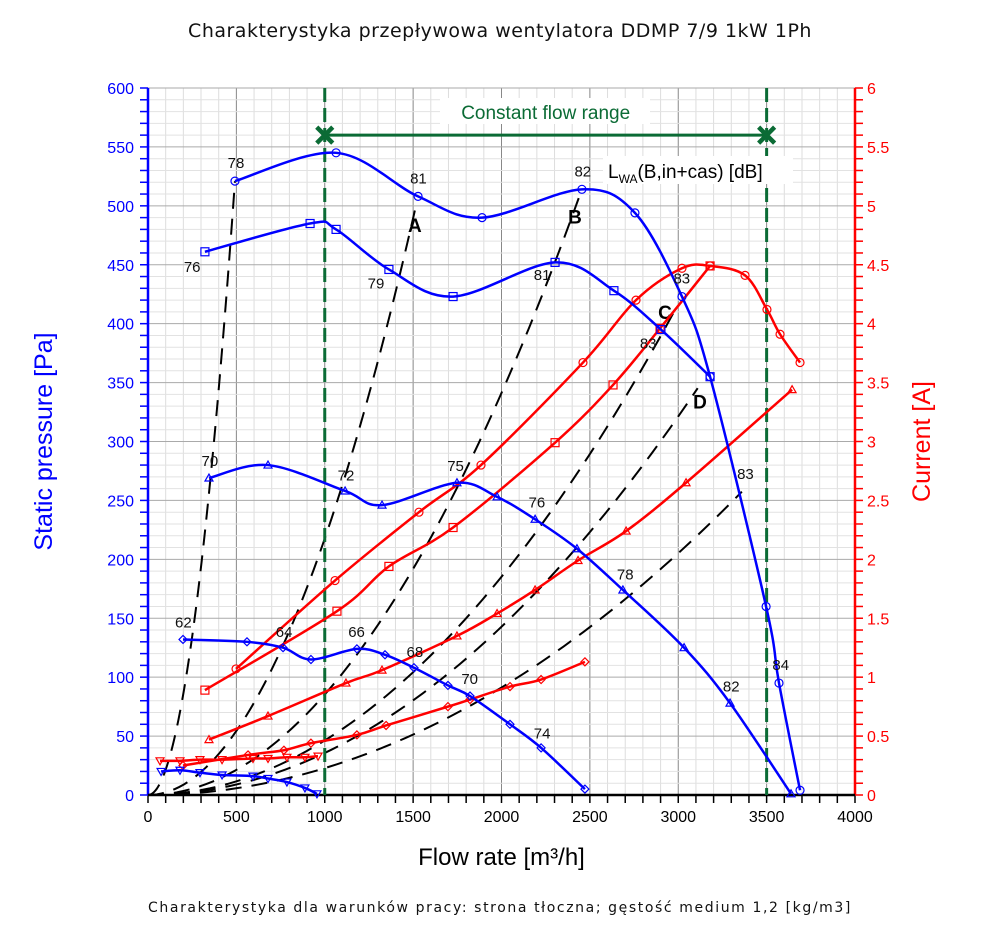 This screenshot has height=939, width=1000. Describe the element at coordinates (545, 113) in the screenshot. I see `range-label: Constant flow range` at that location.